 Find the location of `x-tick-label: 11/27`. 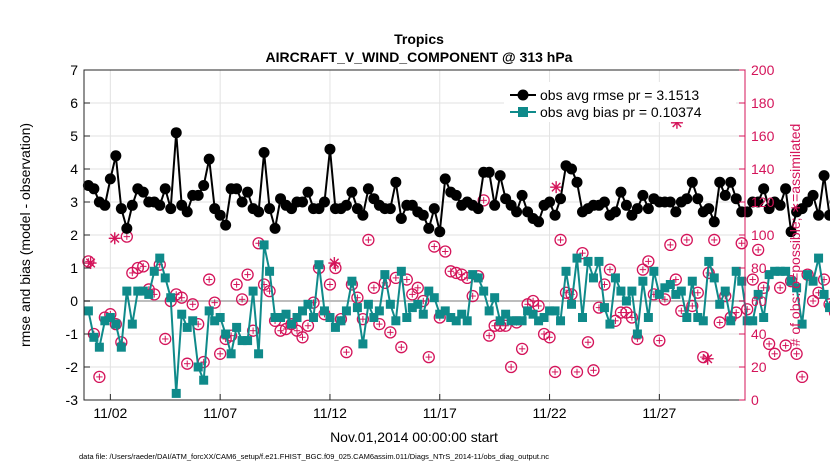

x-tick-label: 11/27 is located at coordinates (659, 413).